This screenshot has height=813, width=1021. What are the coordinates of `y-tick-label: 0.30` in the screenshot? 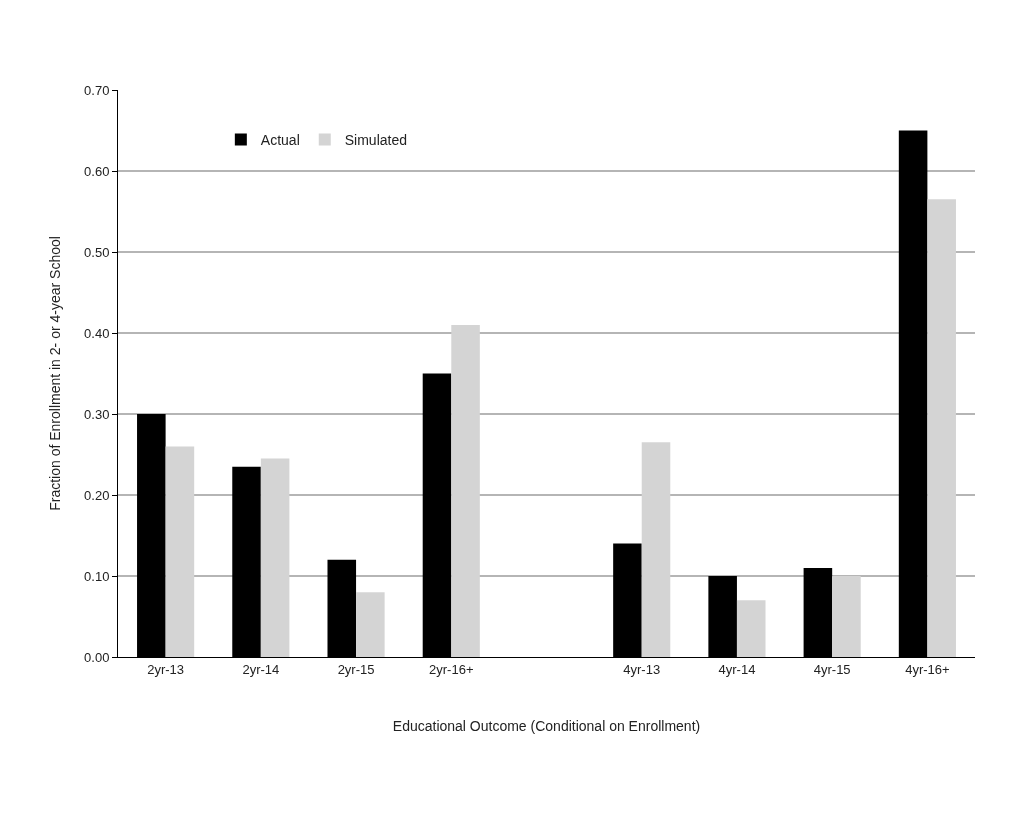 It's located at (97, 414).